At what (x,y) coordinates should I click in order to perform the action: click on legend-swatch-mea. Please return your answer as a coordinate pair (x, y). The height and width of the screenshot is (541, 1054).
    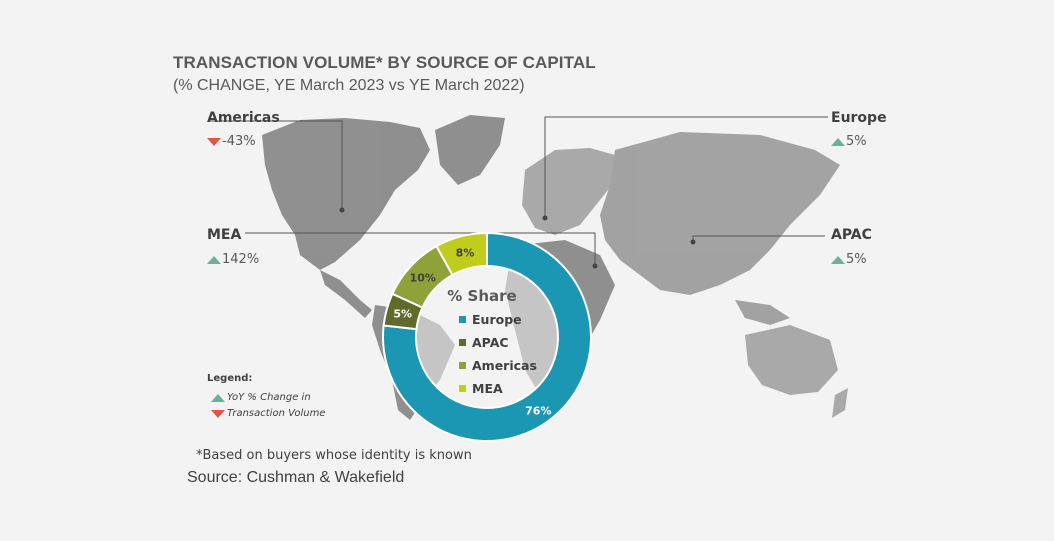
    Looking at the image, I should click on (462, 388).